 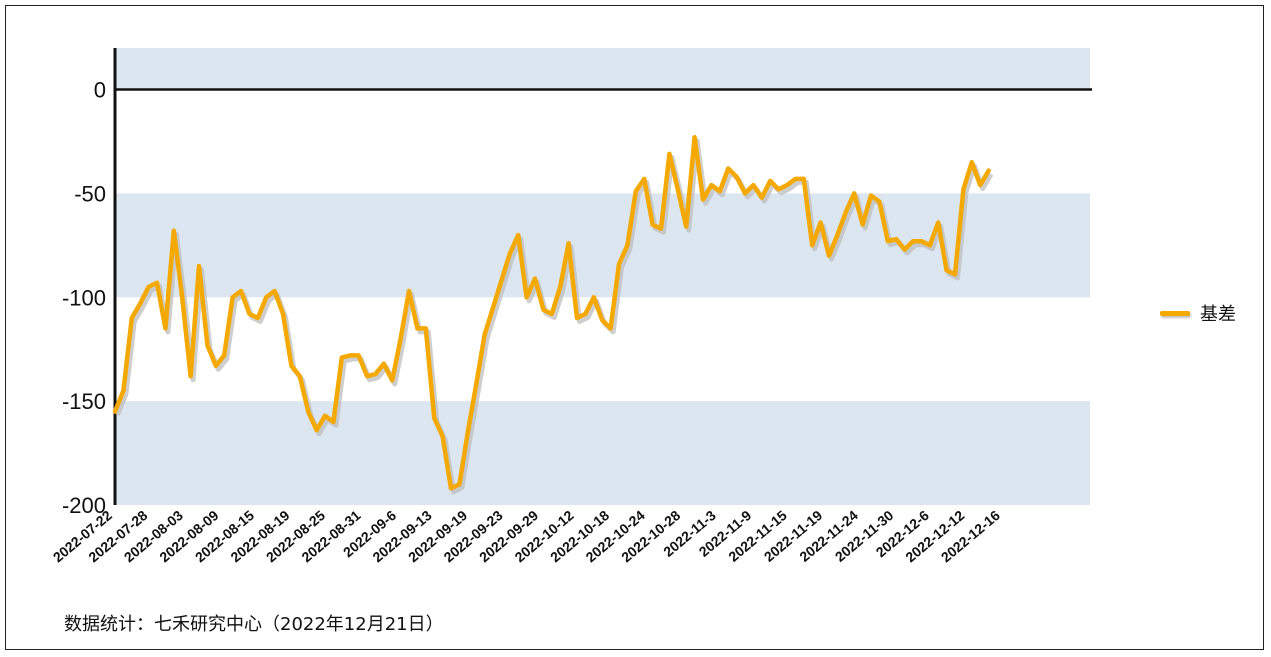 What do you see at coordinates (1198, 313) in the screenshot?
I see `legend: 基差` at bounding box center [1198, 313].